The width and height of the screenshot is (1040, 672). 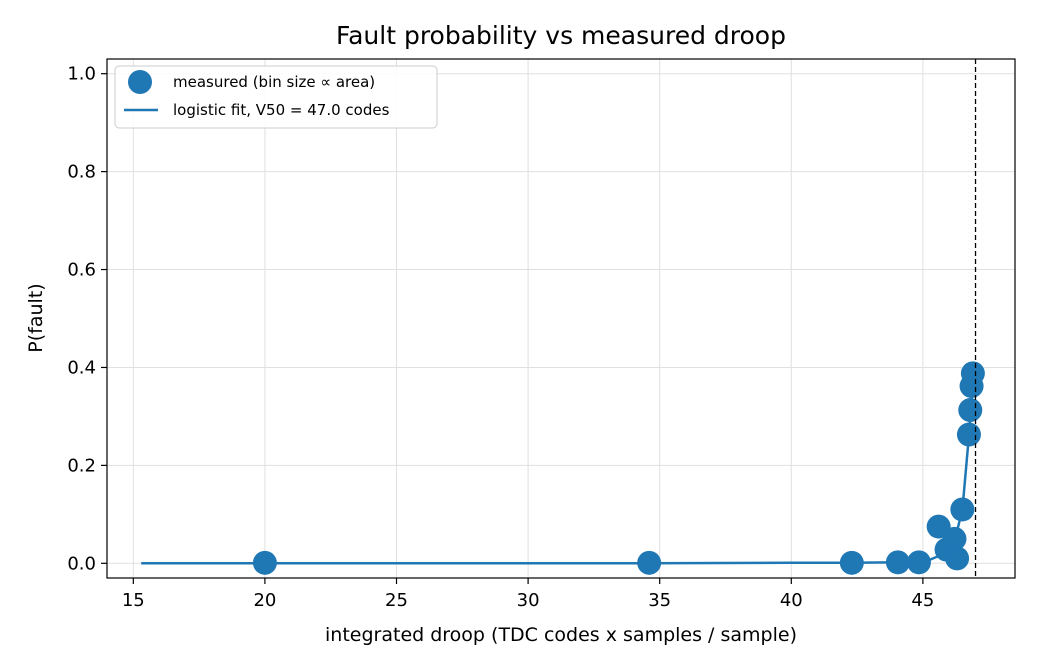 What do you see at coordinates (81, 172) in the screenshot?
I see `y-tick-label: 0.8` at bounding box center [81, 172].